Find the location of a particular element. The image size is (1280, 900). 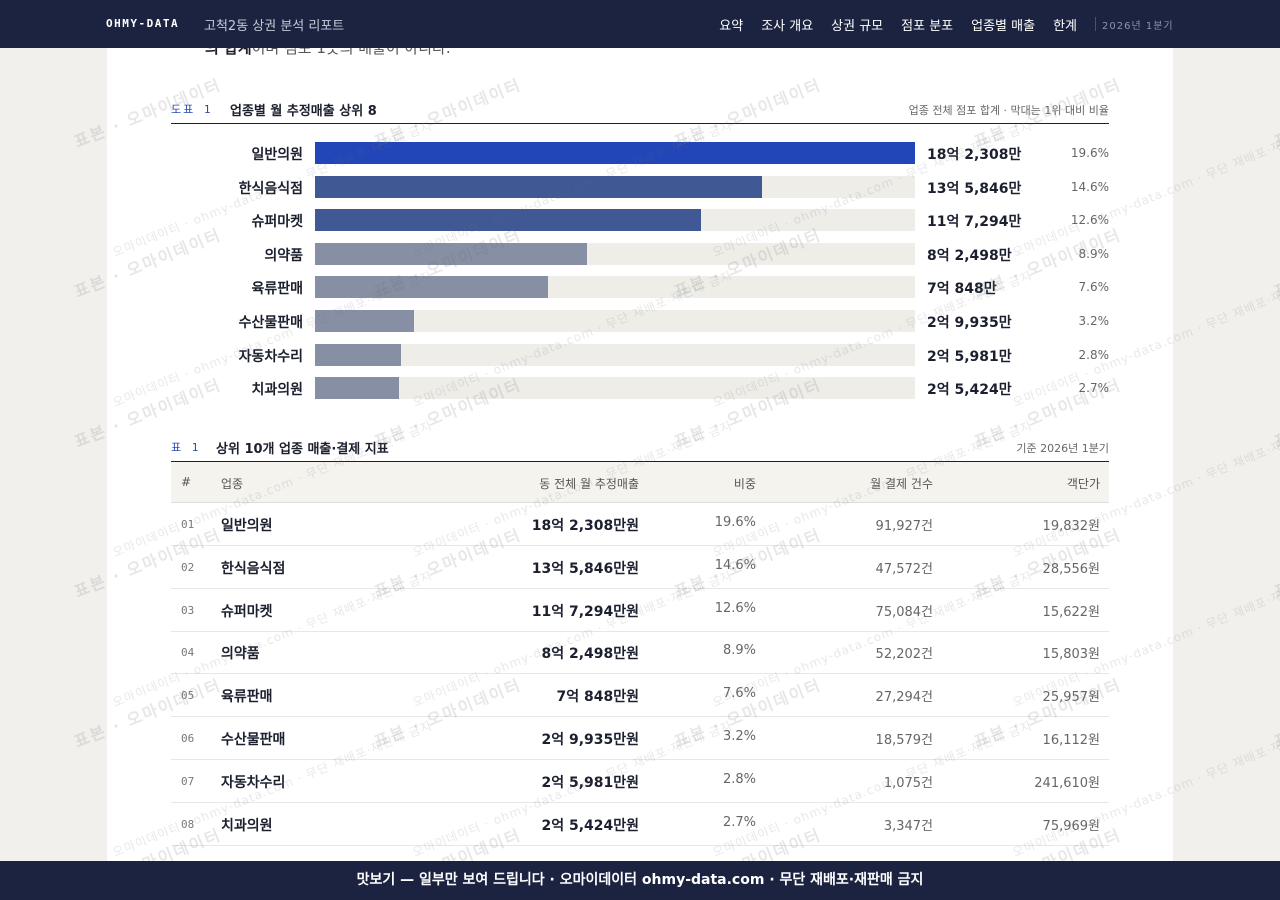

figure-note: 업종 전체 점포 합계 · 막대는 1위 대비 비율 is located at coordinates (1008, 110).